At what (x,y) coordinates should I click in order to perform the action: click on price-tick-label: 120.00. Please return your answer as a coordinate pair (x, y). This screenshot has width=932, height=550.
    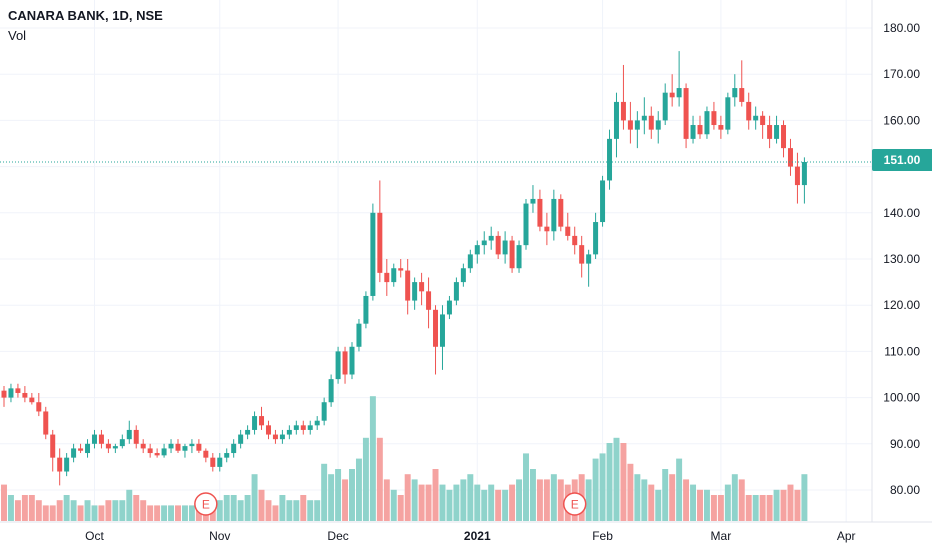
    Looking at the image, I should click on (901, 305).